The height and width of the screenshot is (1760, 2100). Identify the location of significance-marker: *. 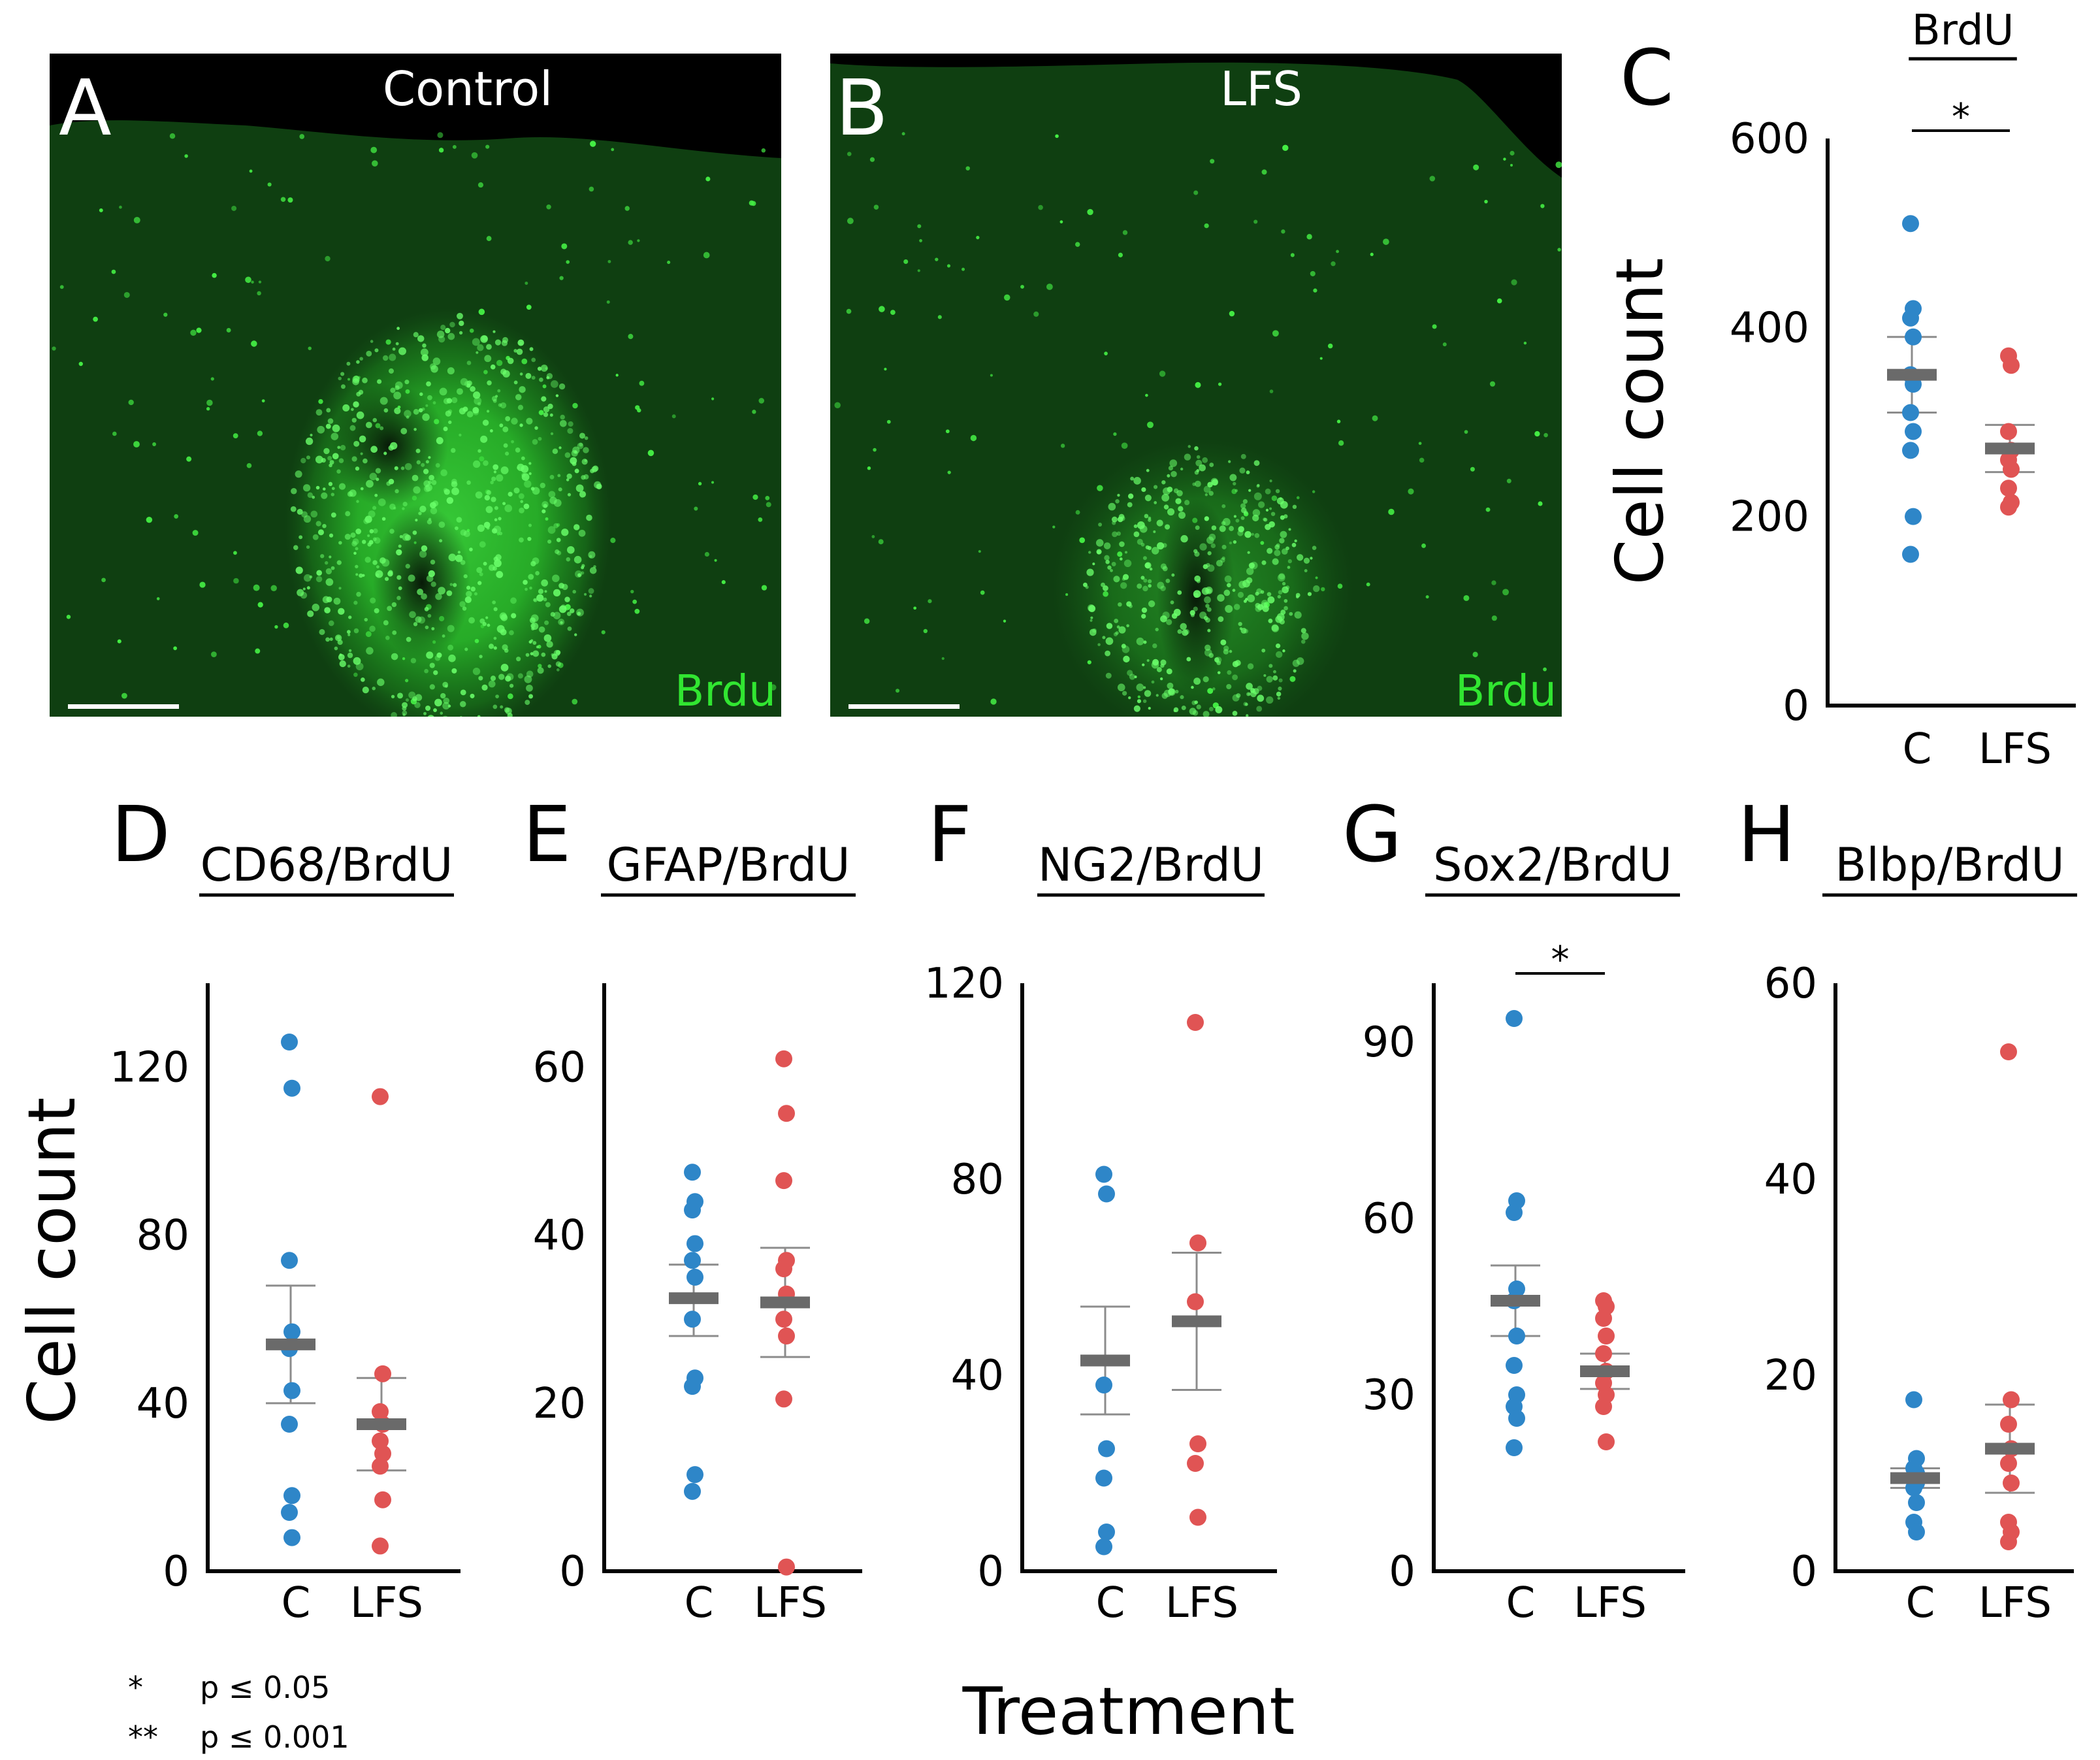
(1961, 118).